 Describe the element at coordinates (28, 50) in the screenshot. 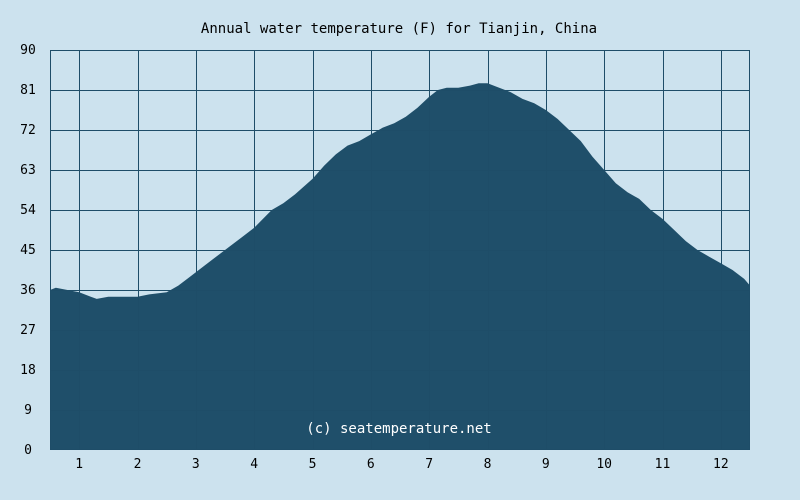

I see `y-tick-label: 90` at that location.